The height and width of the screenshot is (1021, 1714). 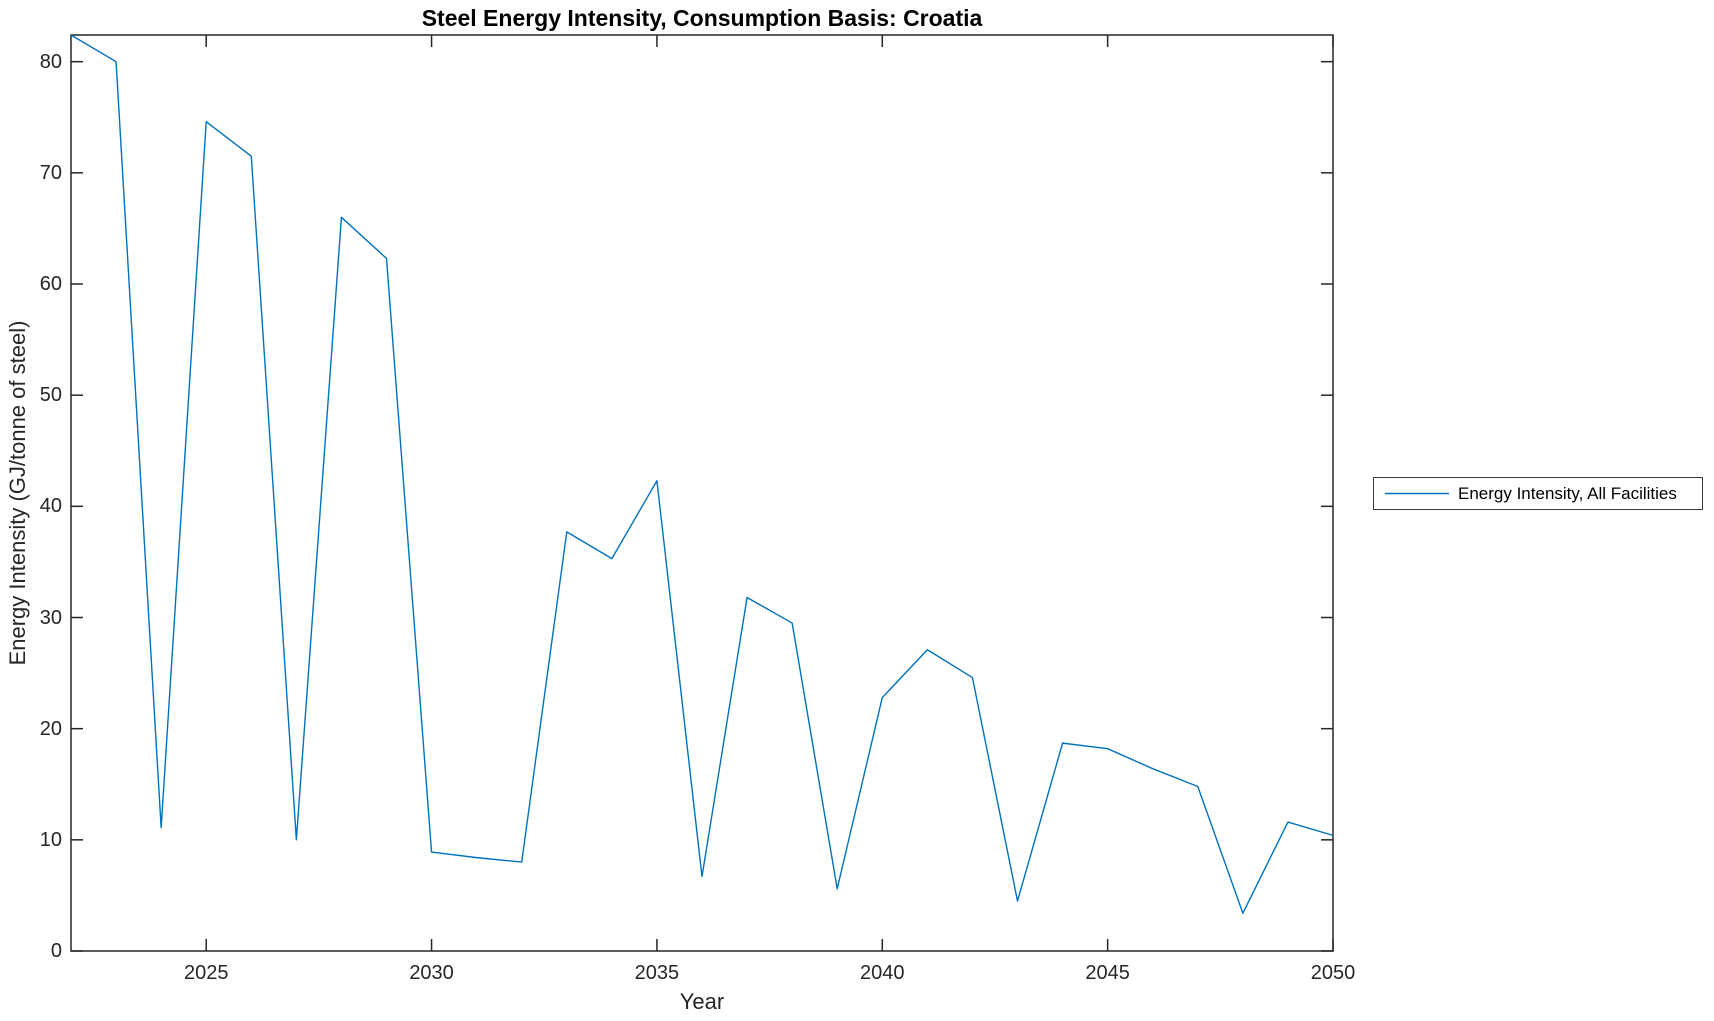 I want to click on legend: Energy Intensity, All Facilities, so click(x=1538, y=493).